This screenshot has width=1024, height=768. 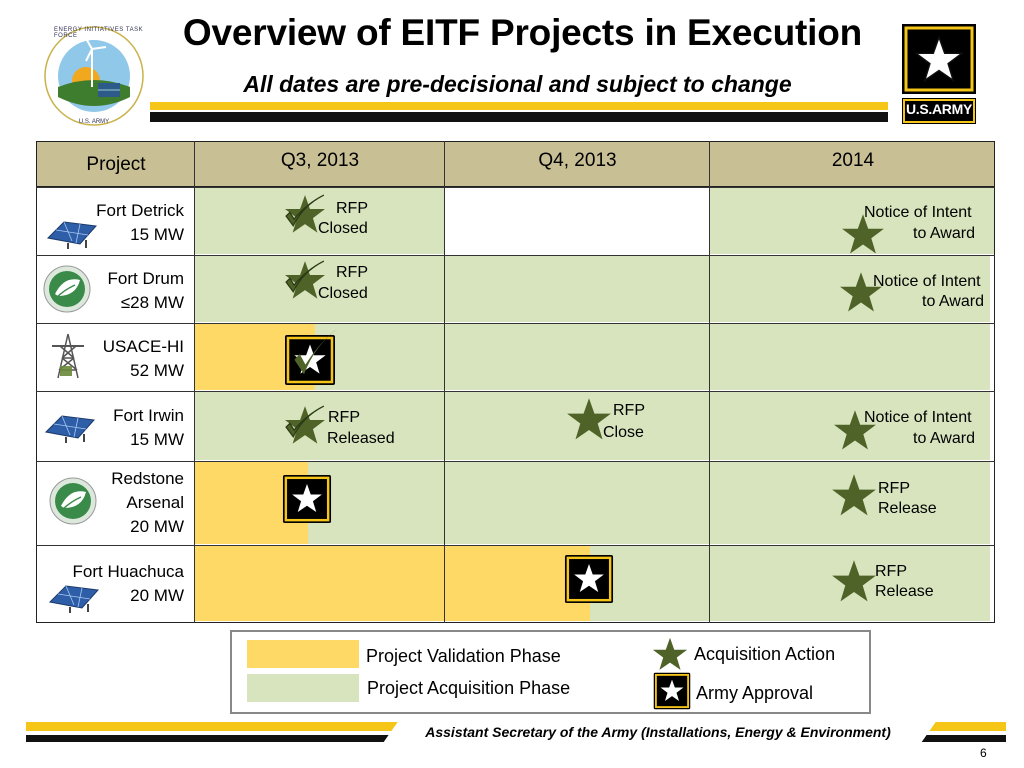 I want to click on legend-star-icon, so click(x=670, y=653).